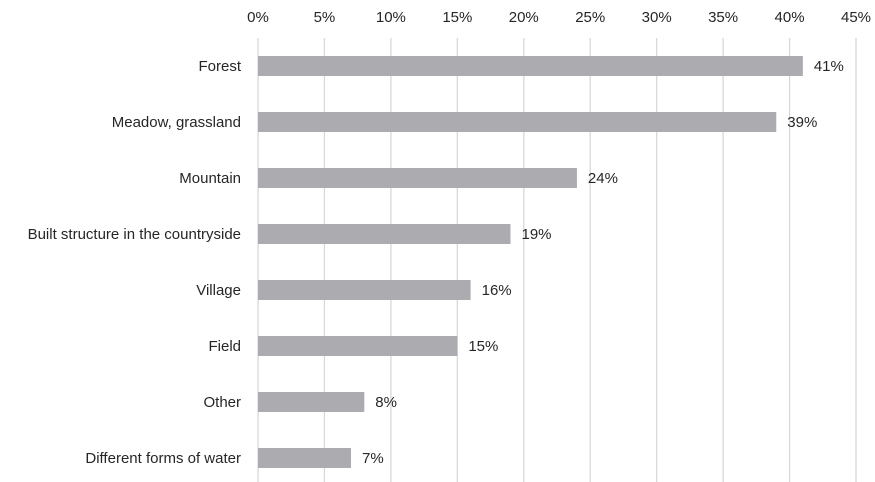  I want to click on data-label: 39%, so click(802, 122).